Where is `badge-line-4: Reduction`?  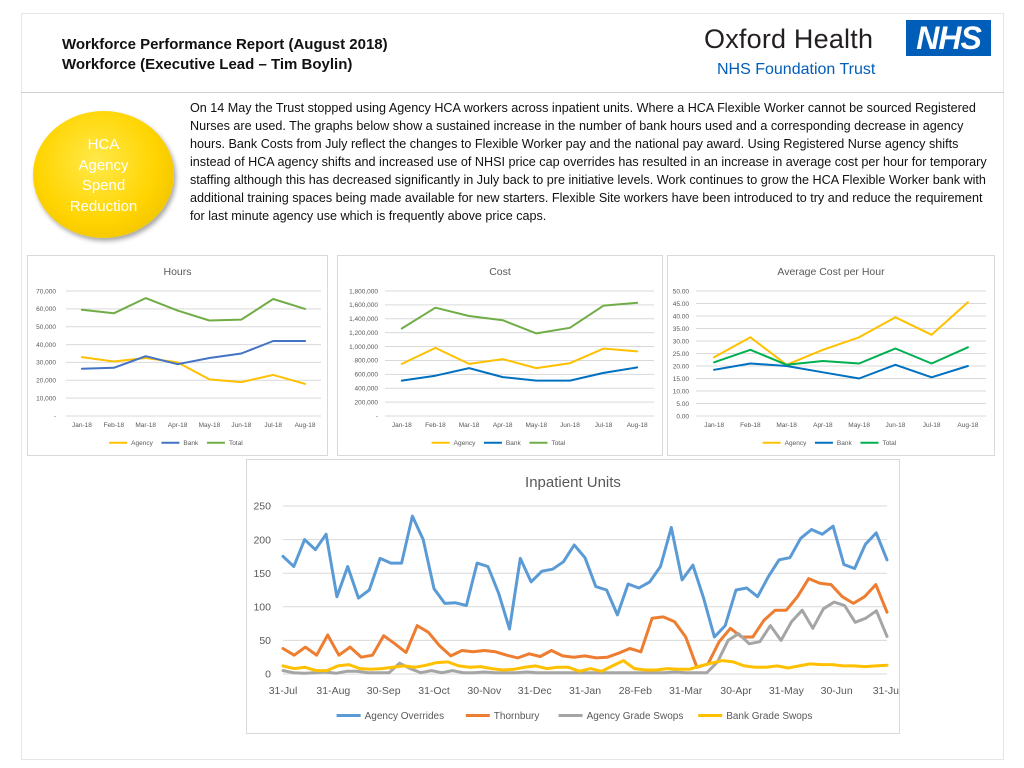 badge-line-4: Reduction is located at coordinates (103, 206).